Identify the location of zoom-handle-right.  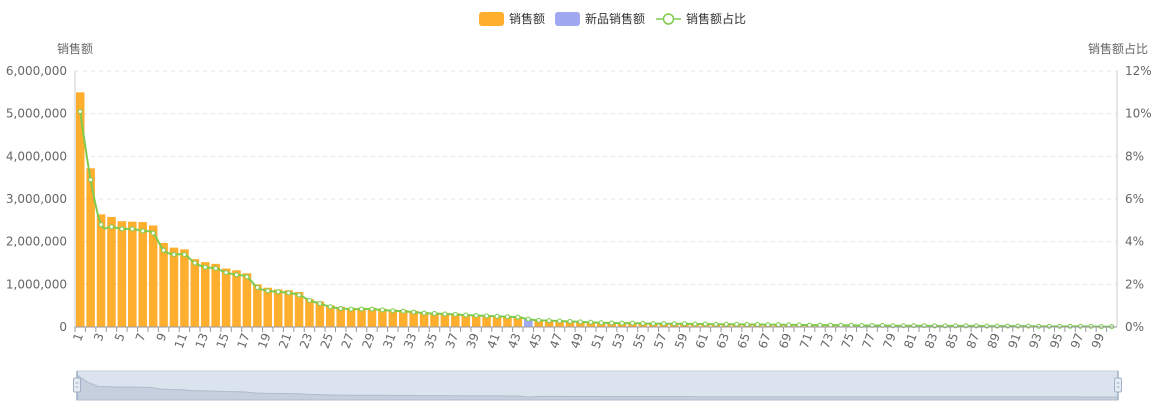
(1118, 385).